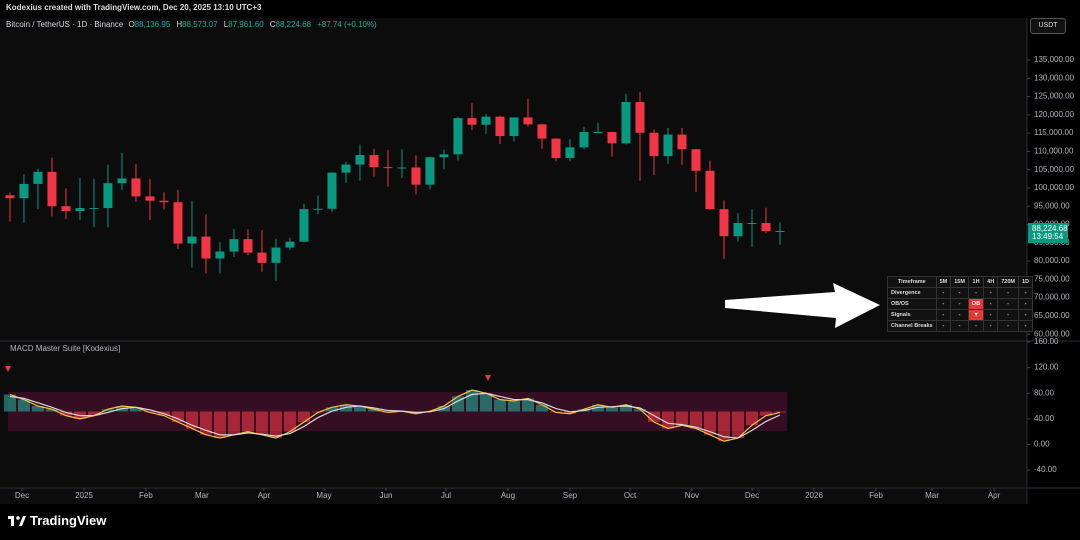  Describe the element at coordinates (152, 24) in the screenshot. I see `ohlc-value: 88,136.95` at that location.